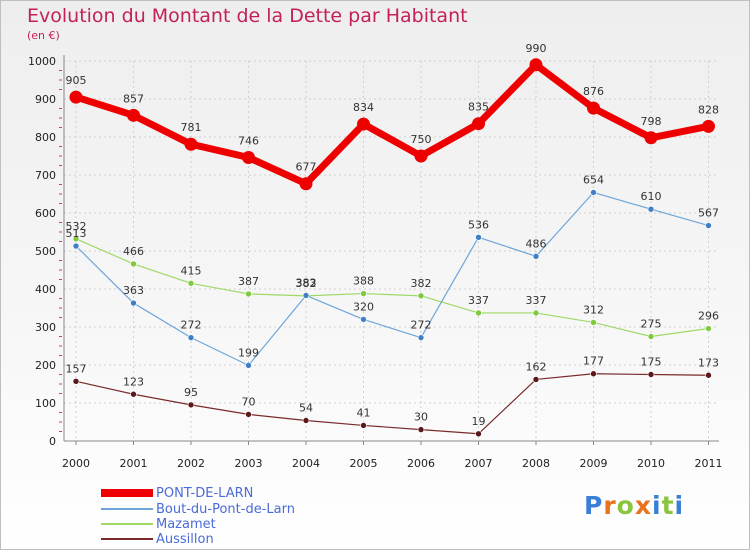  Describe the element at coordinates (225, 509) in the screenshot. I see `legend-label: Bout-du-Pont-de-Larn` at that location.